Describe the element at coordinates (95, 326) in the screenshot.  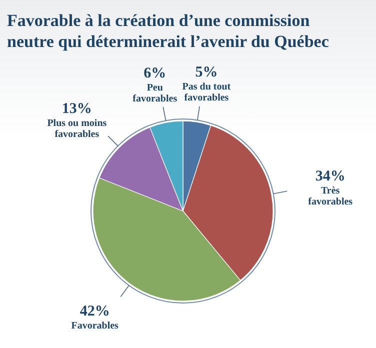
I see `slice-label: Favorables` at that location.